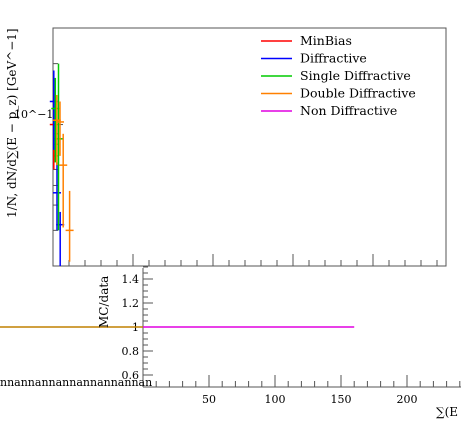 The width and height of the screenshot is (461, 426). I want to click on legend-entry: Diffractive, so click(333, 58).